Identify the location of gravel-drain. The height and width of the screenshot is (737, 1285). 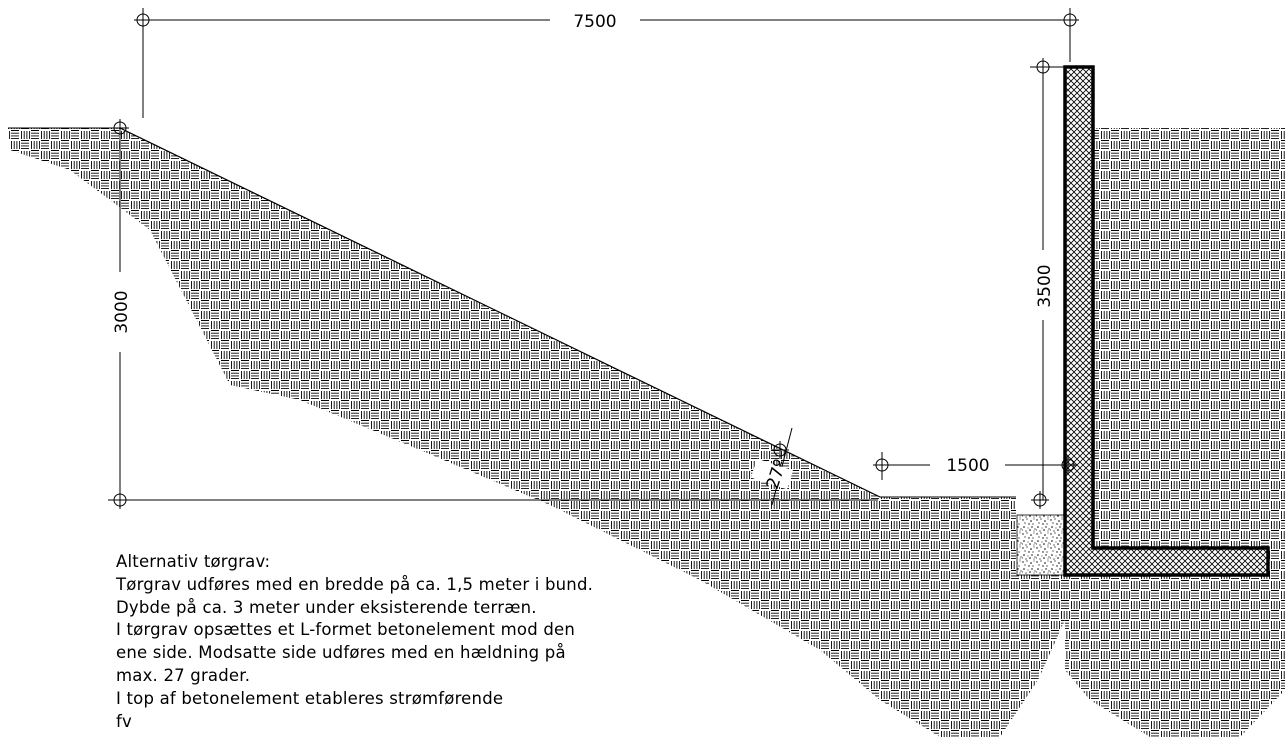
(1041, 545).